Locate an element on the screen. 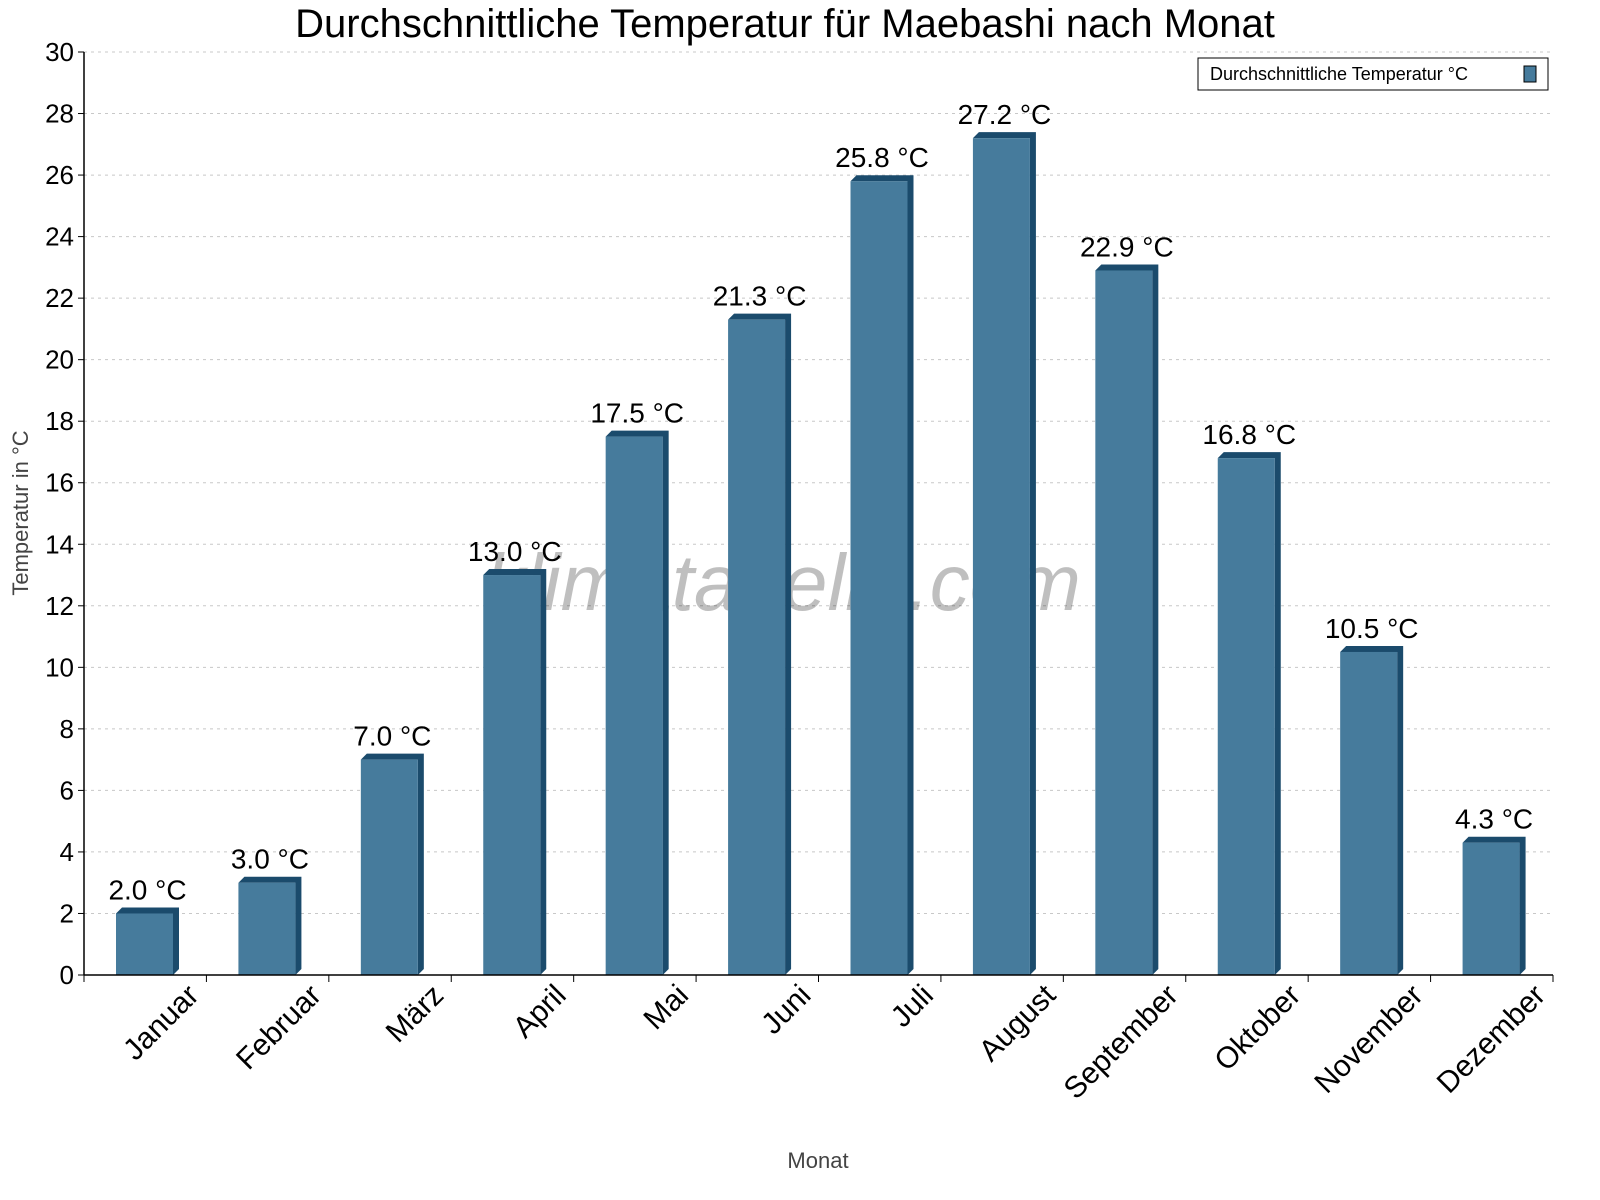  y-tick-label: 30 is located at coordinates (59, 52).